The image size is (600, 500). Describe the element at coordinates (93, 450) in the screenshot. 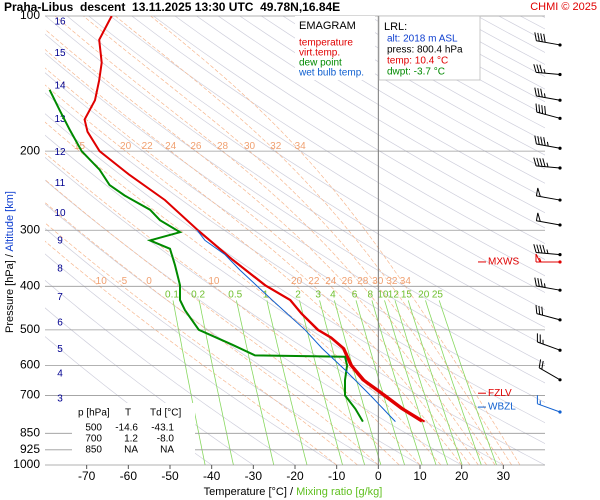

I see `table-cell: 850` at that location.